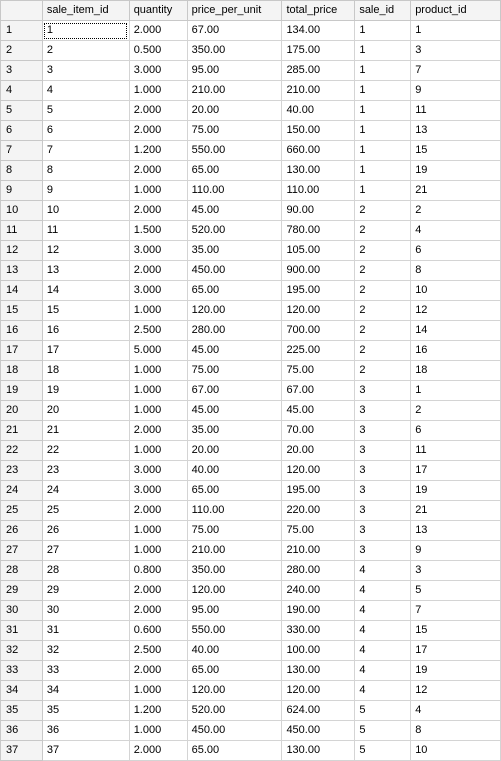 The width and height of the screenshot is (501, 761). What do you see at coordinates (250, 270) in the screenshot?
I see `table-row: 13 13 2.000 450.00 900.00 2 8` at bounding box center [250, 270].